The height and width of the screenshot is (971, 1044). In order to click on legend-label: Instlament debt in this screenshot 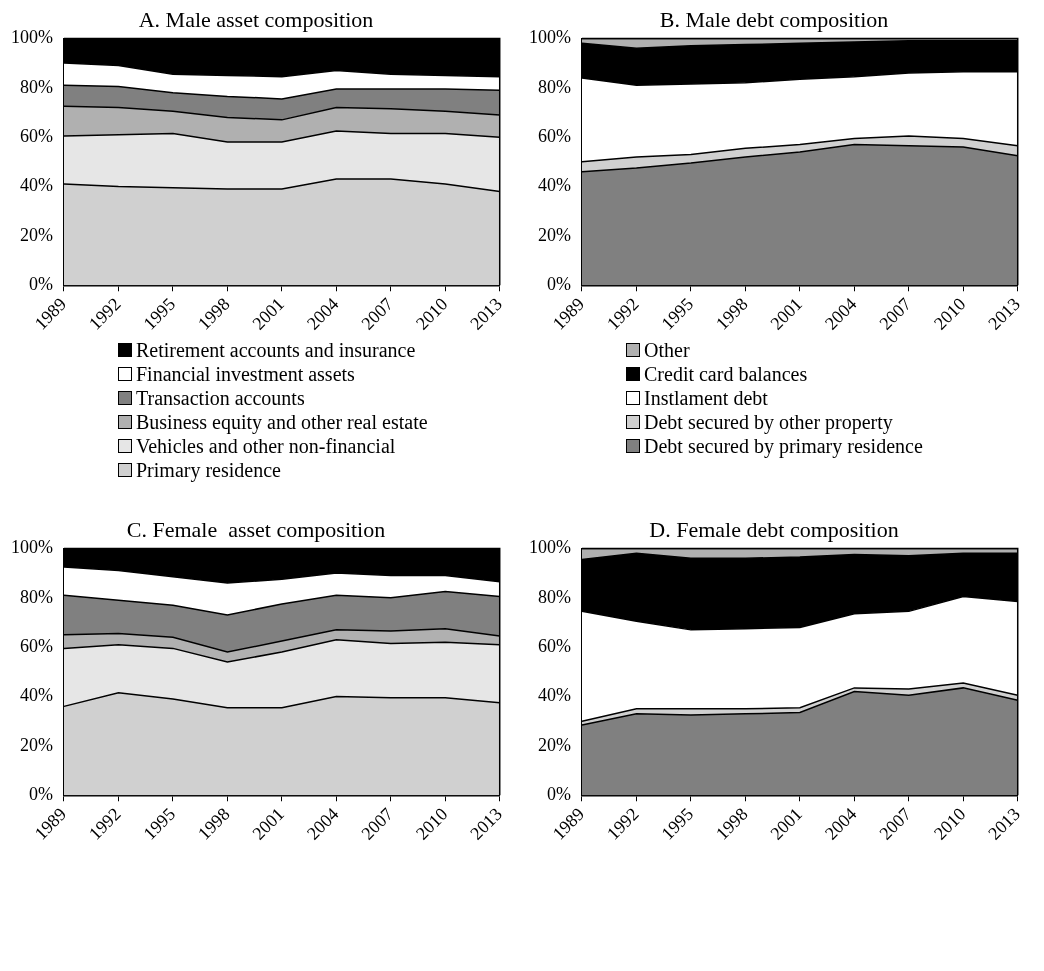, I will do `click(706, 398)`.